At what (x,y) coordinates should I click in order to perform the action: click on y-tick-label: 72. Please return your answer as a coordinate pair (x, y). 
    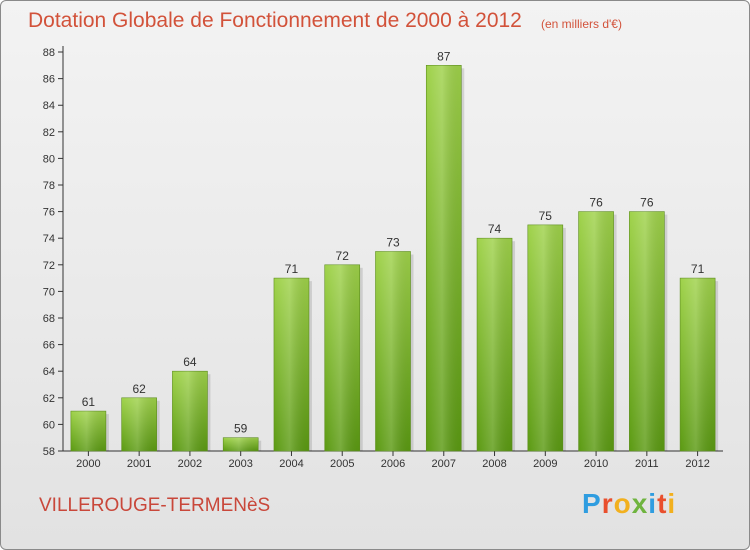
    Looking at the image, I should click on (49, 266).